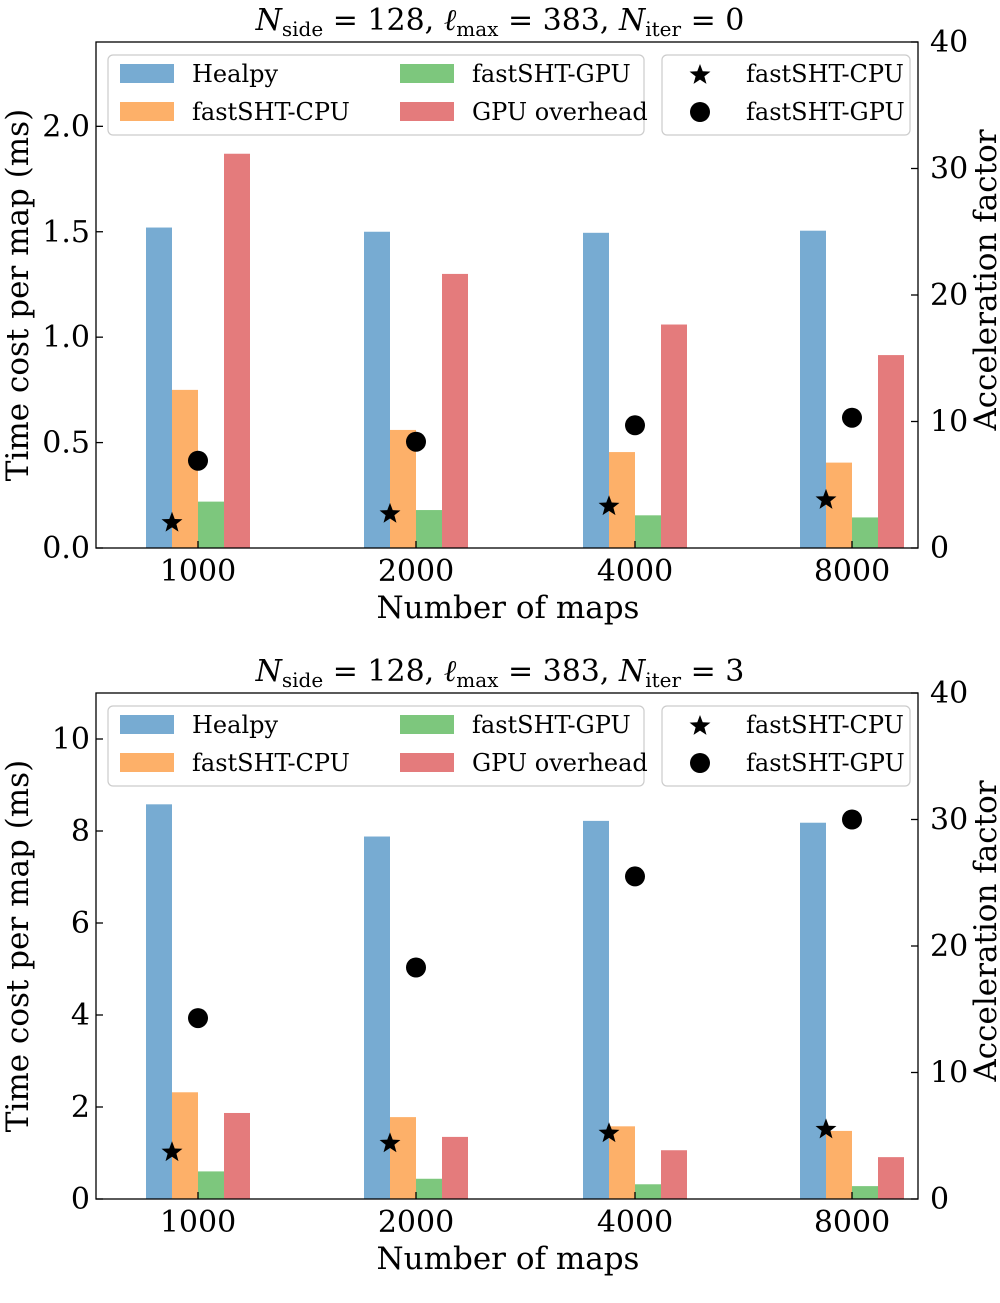  What do you see at coordinates (825, 763) in the screenshot?
I see `legend-label-circle: fastSHT-GPU` at bounding box center [825, 763].